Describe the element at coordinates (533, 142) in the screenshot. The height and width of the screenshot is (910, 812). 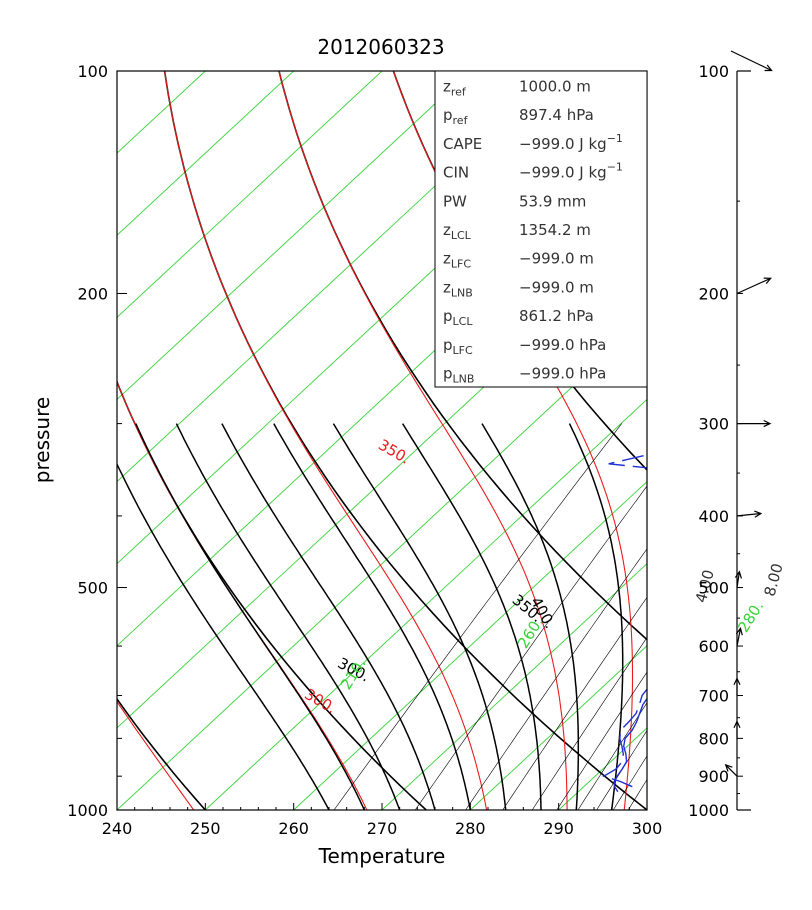
I see `info-row: CAPE −999.0 J kg−1` at that location.